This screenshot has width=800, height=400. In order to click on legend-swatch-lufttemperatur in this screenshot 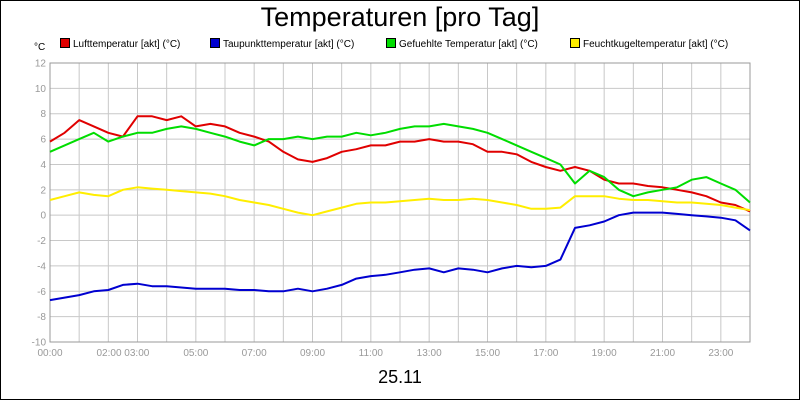, I will do `click(65, 43)`.